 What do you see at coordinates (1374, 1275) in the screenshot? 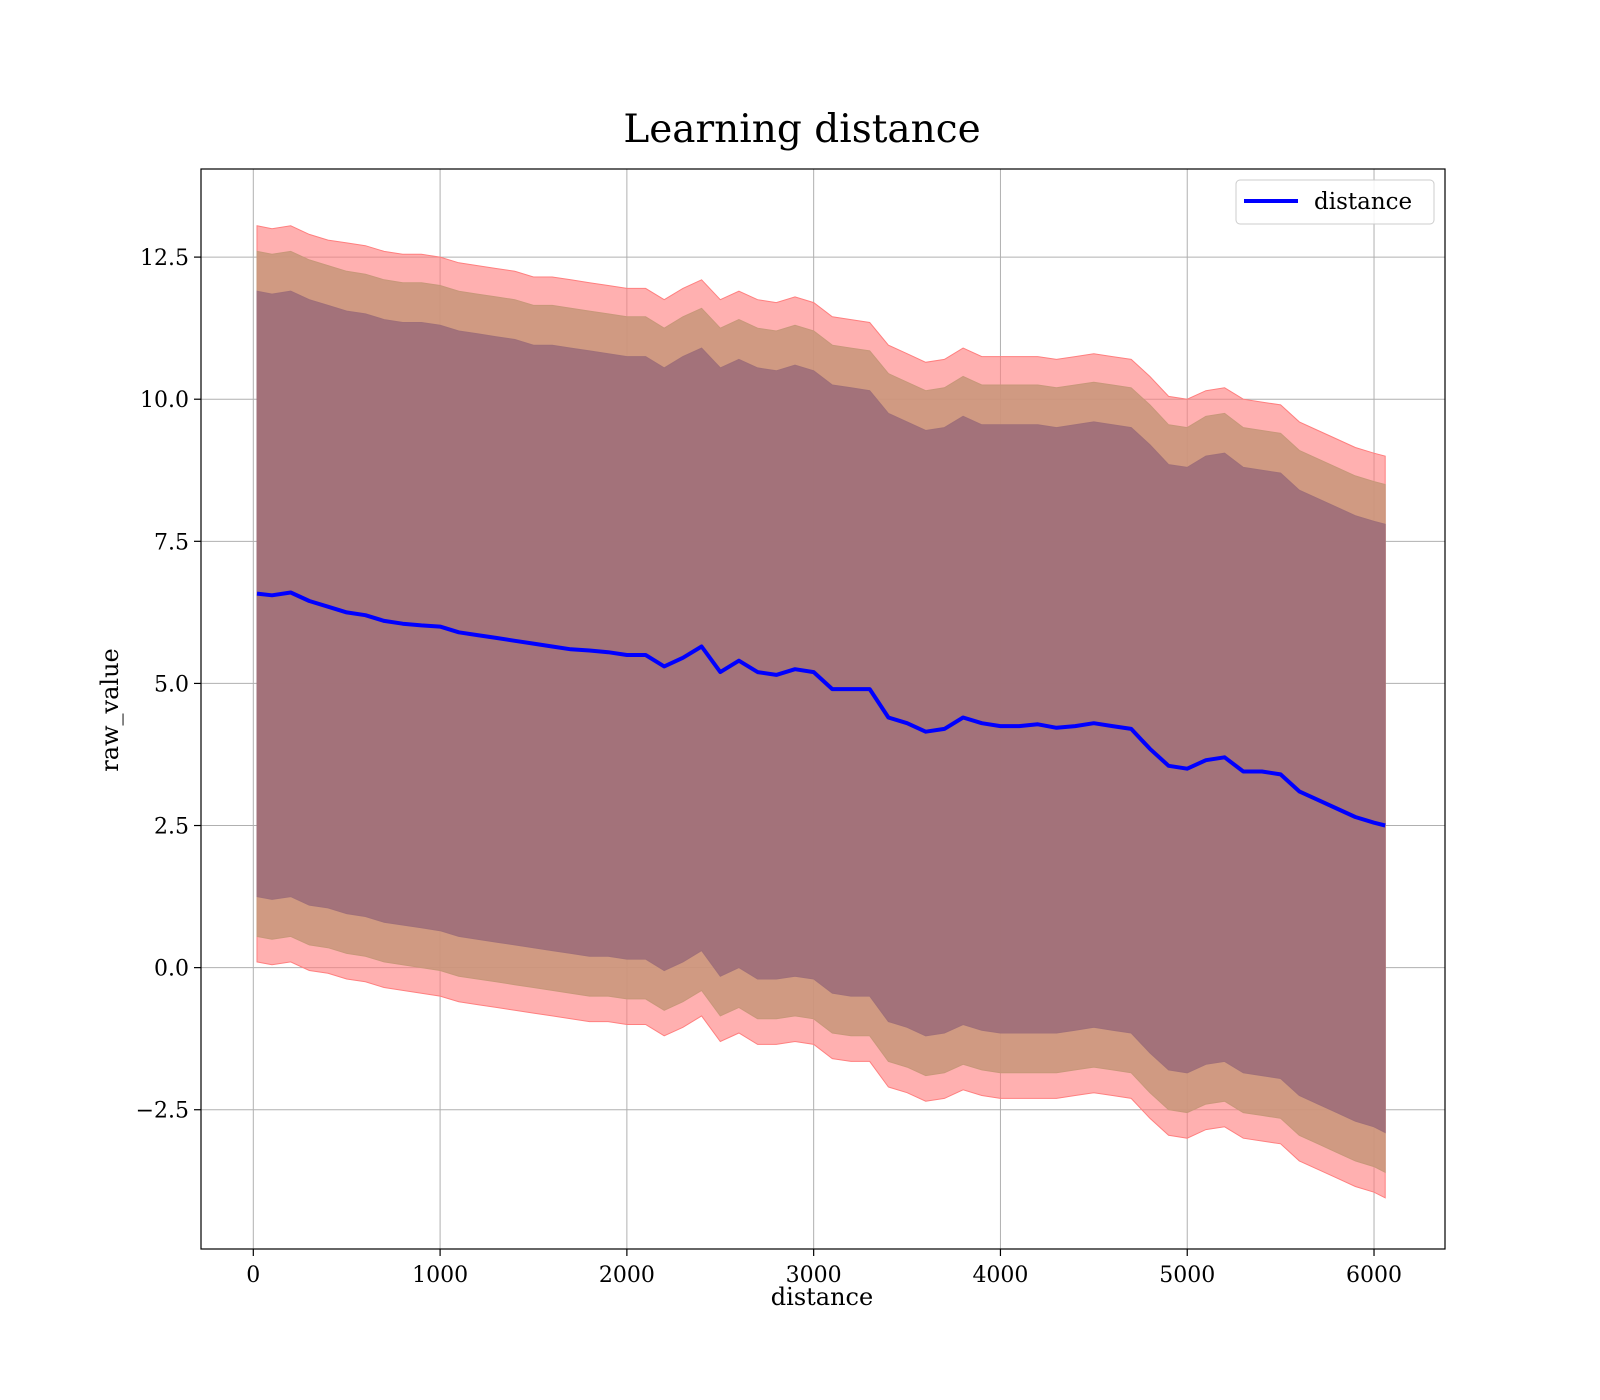
I see `x-tick-label: 6000` at bounding box center [1374, 1275].